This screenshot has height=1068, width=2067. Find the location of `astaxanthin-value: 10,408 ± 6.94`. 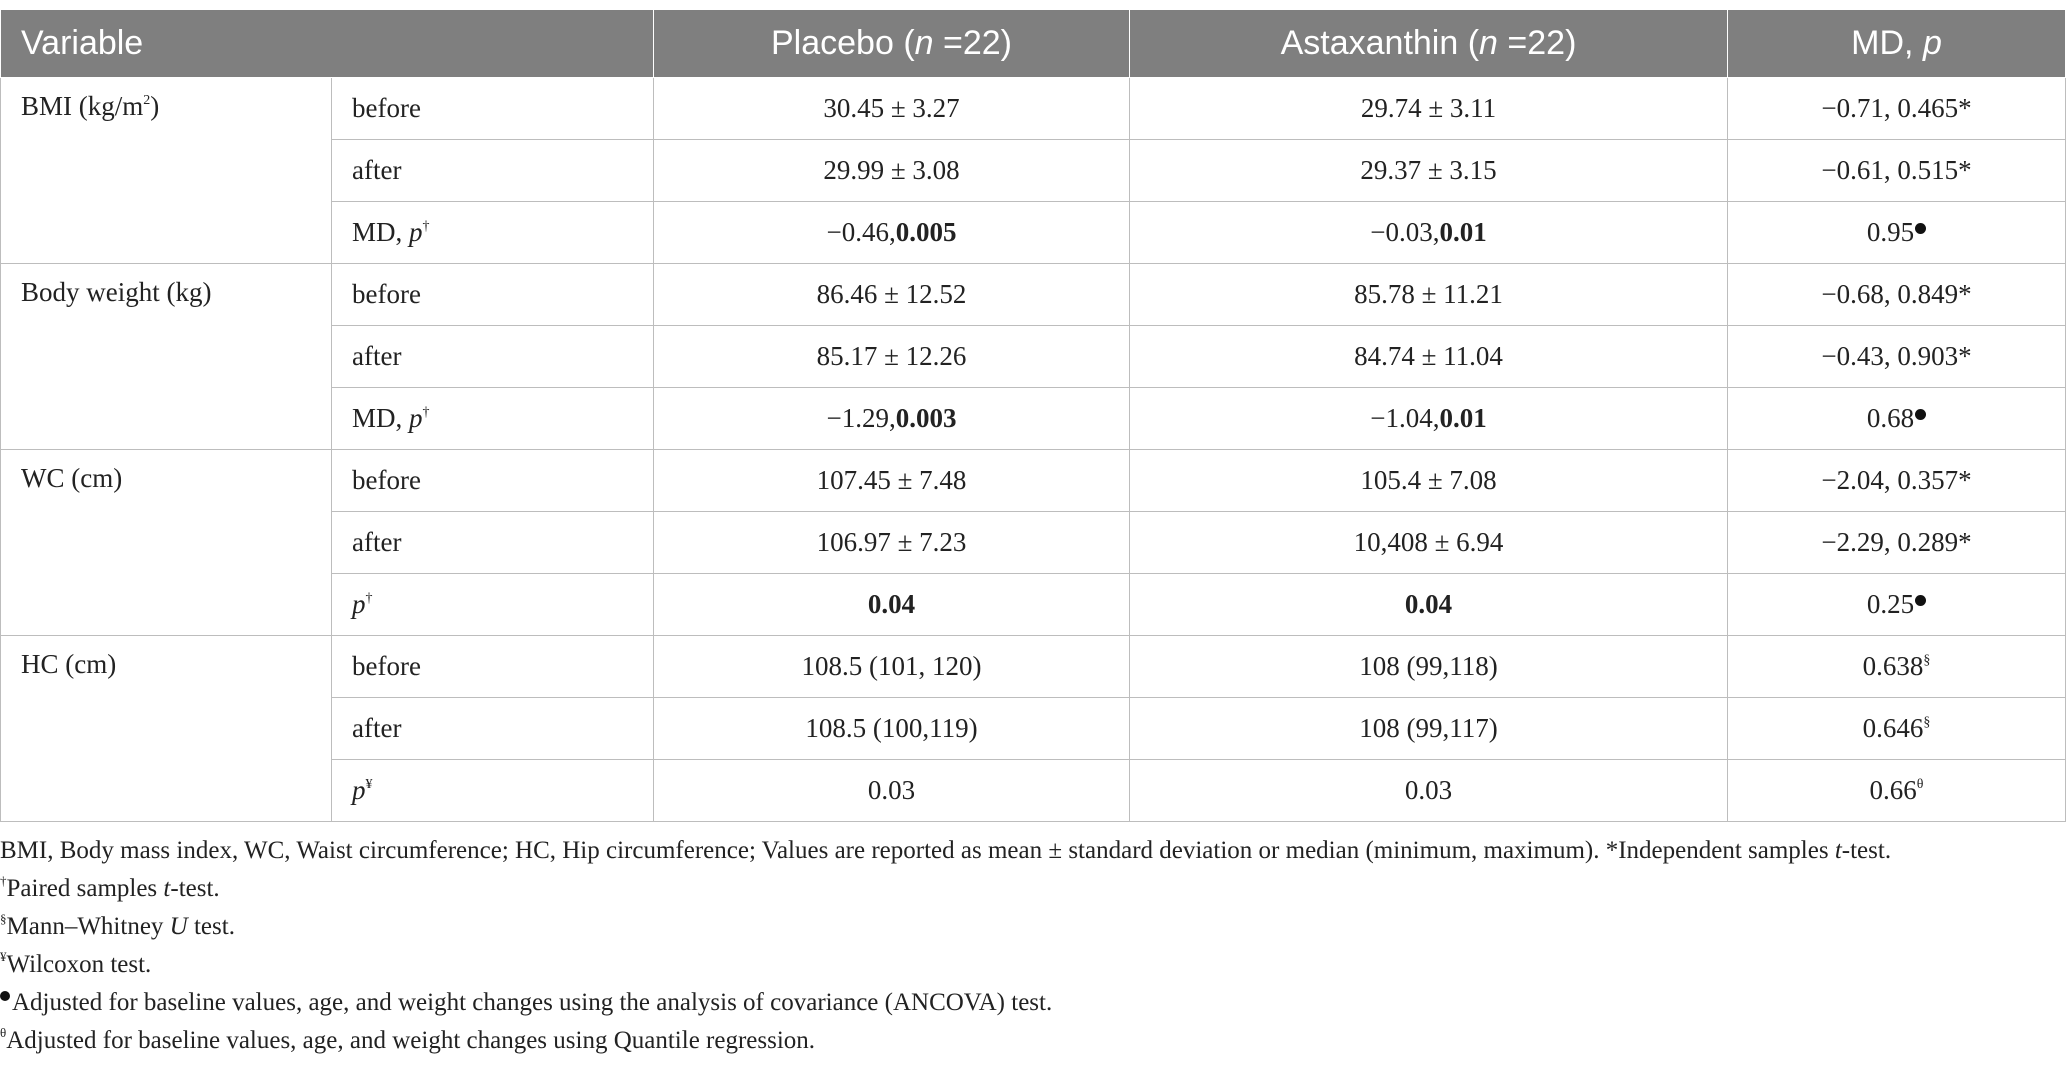

astaxanthin-value: 10,408 ± 6.94 is located at coordinates (1429, 542).